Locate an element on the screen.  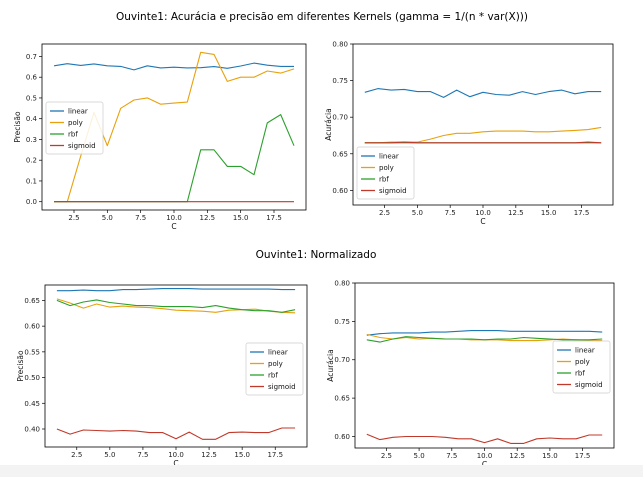
y-tick-label: 0.4 is located at coordinates (32, 119).